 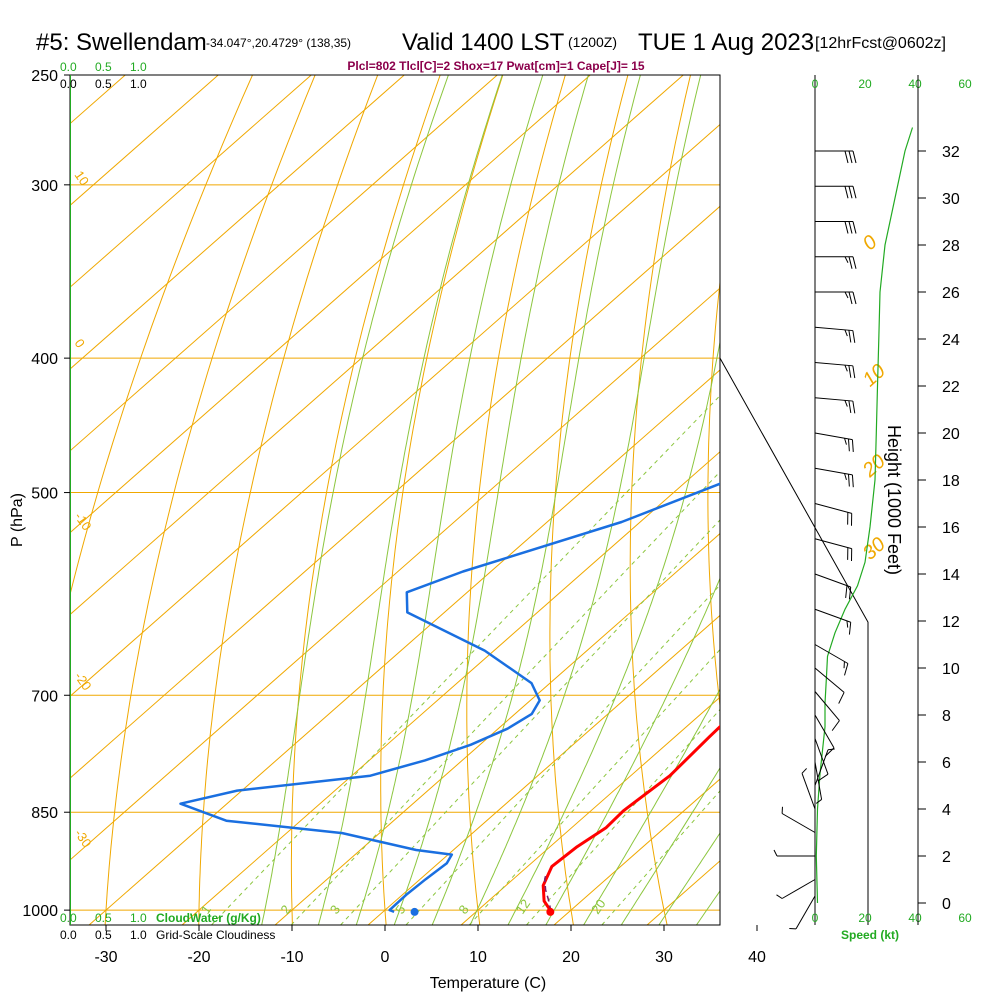 I want to click on temperature-tick-label: 20, so click(x=571, y=957).